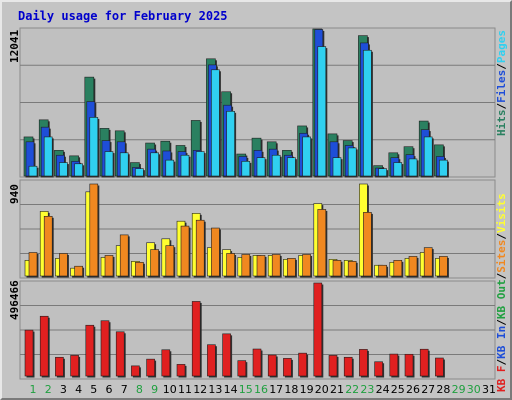 This screenshot has width=512, height=400. What do you see at coordinates (14, 194) in the screenshot?
I see `panel-2-ymax-label: 940` at bounding box center [14, 194].